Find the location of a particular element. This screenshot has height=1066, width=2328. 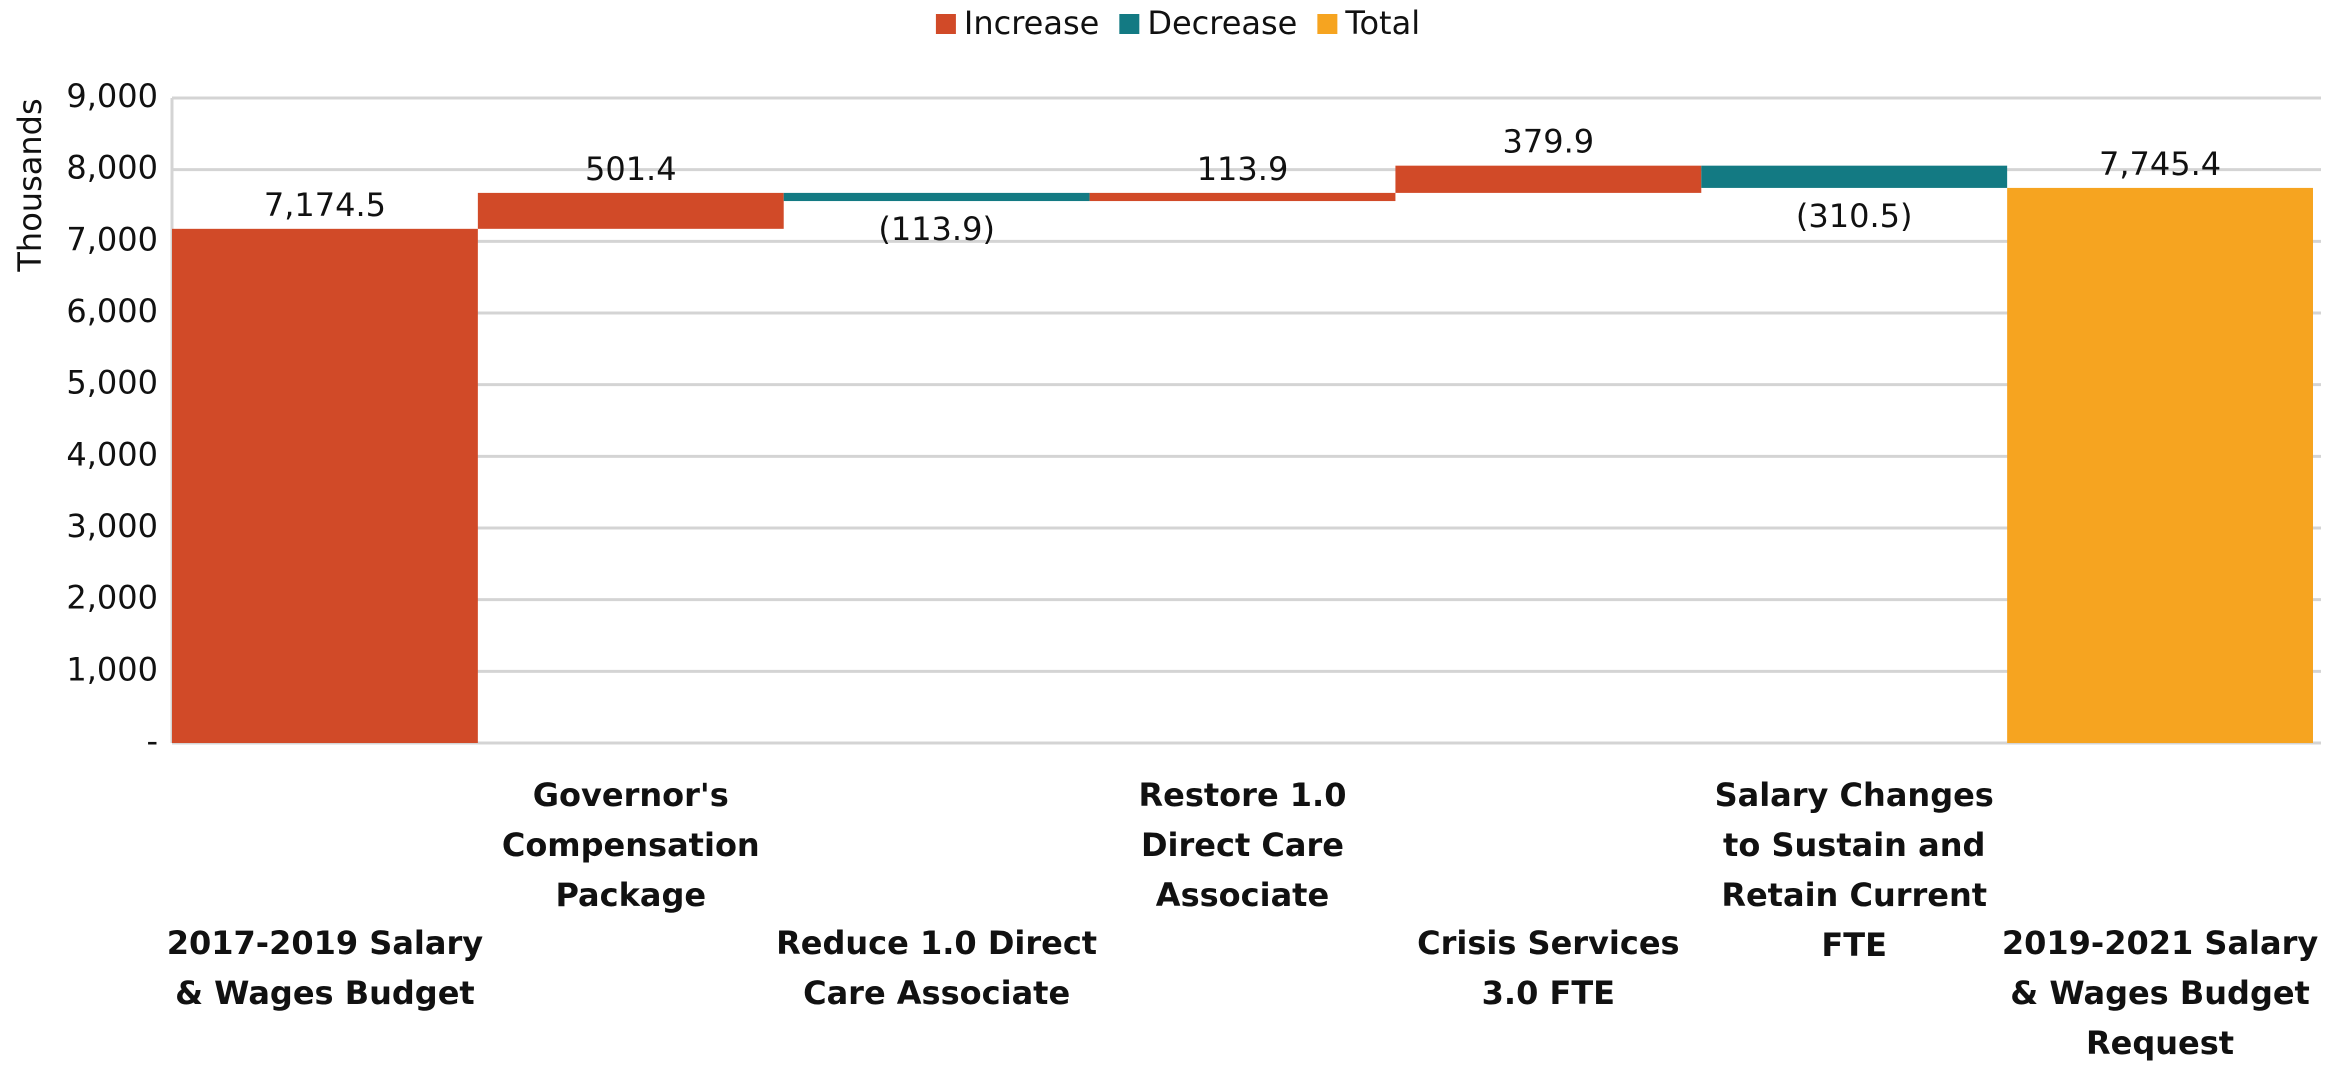

value-label: 501.4 is located at coordinates (631, 169).